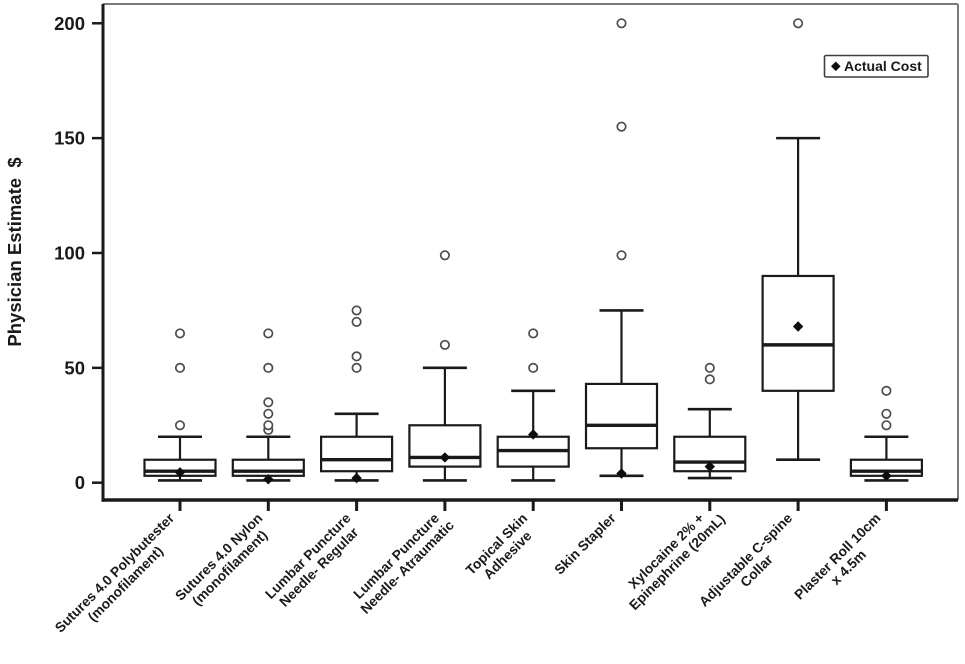 The image size is (965, 664). Describe the element at coordinates (843, 562) in the screenshot. I see `x-tick-label-plaster-roll-10cm-x-4-5m: Plaster Roll 10cmx 4.5m` at that location.